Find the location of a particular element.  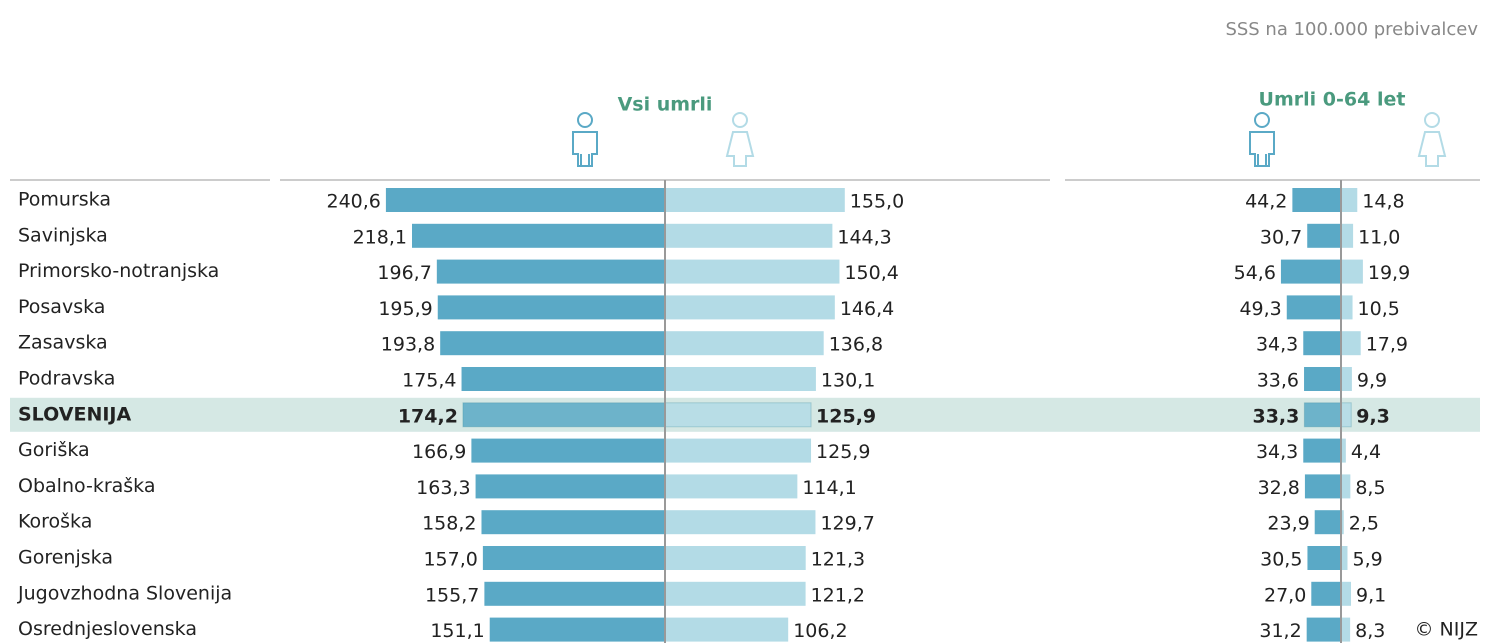

value-label: 8,3 is located at coordinates (1370, 631).